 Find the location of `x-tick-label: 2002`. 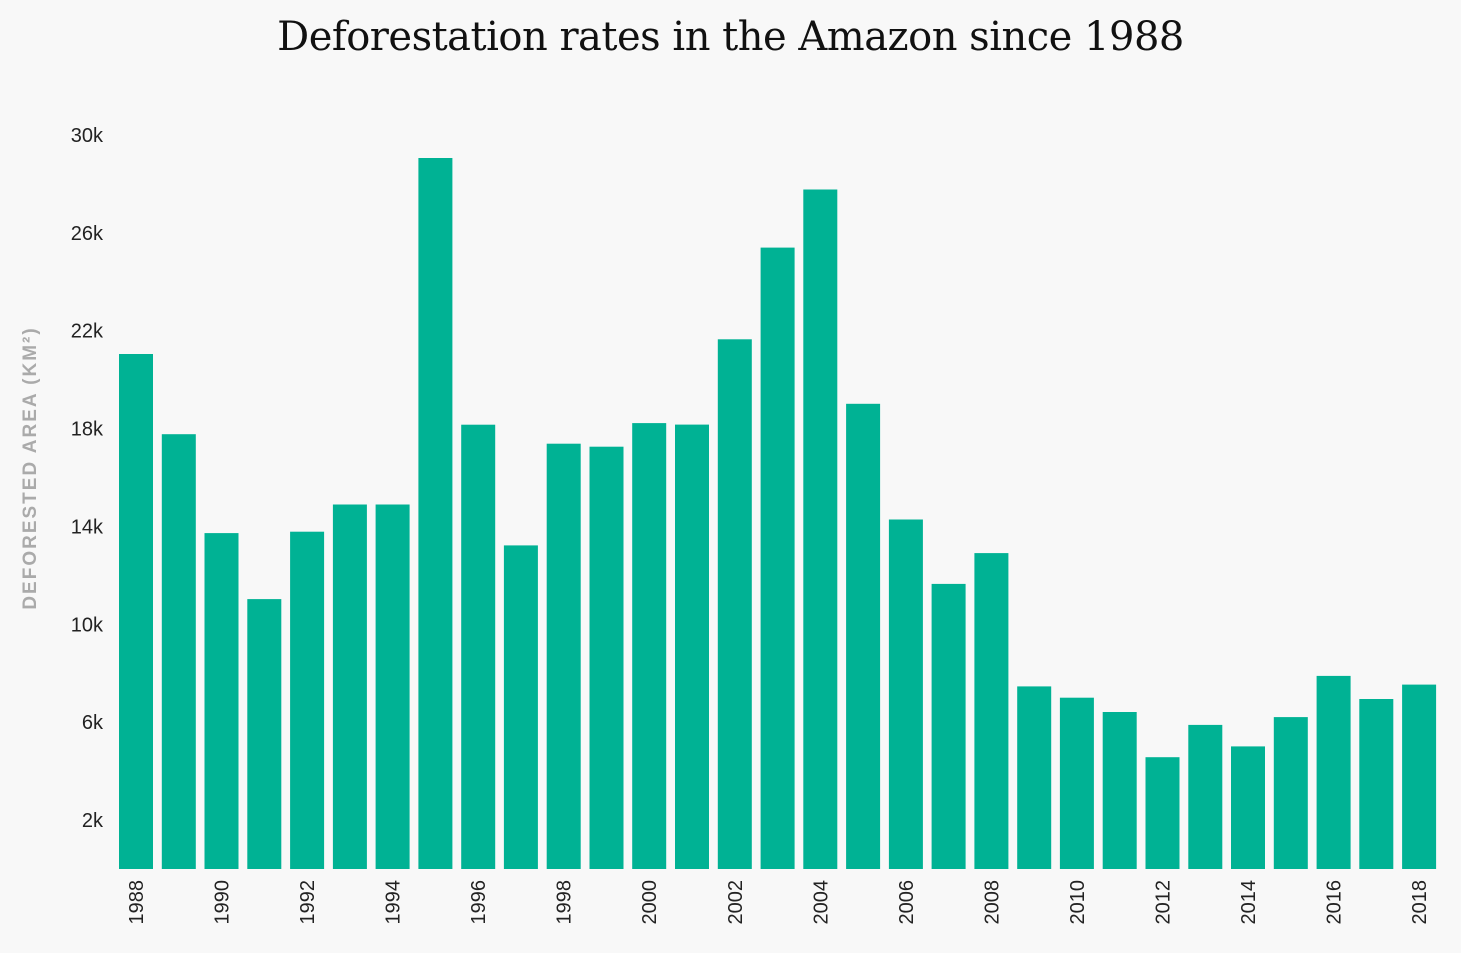

x-tick-label: 2002 is located at coordinates (736, 902).